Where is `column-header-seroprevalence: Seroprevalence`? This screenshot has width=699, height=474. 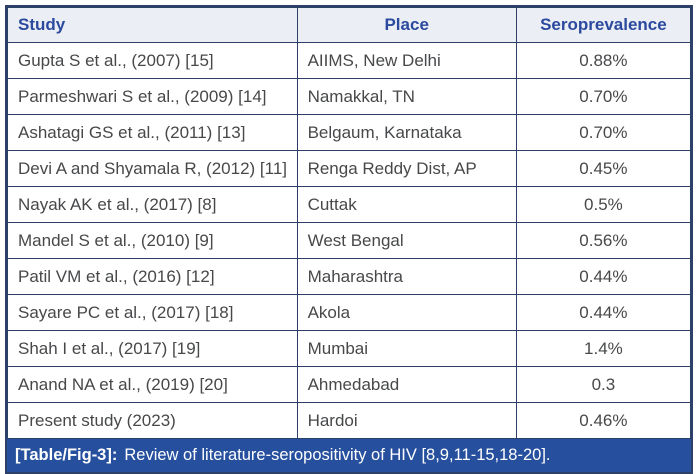 column-header-seroprevalence: Seroprevalence is located at coordinates (603, 25).